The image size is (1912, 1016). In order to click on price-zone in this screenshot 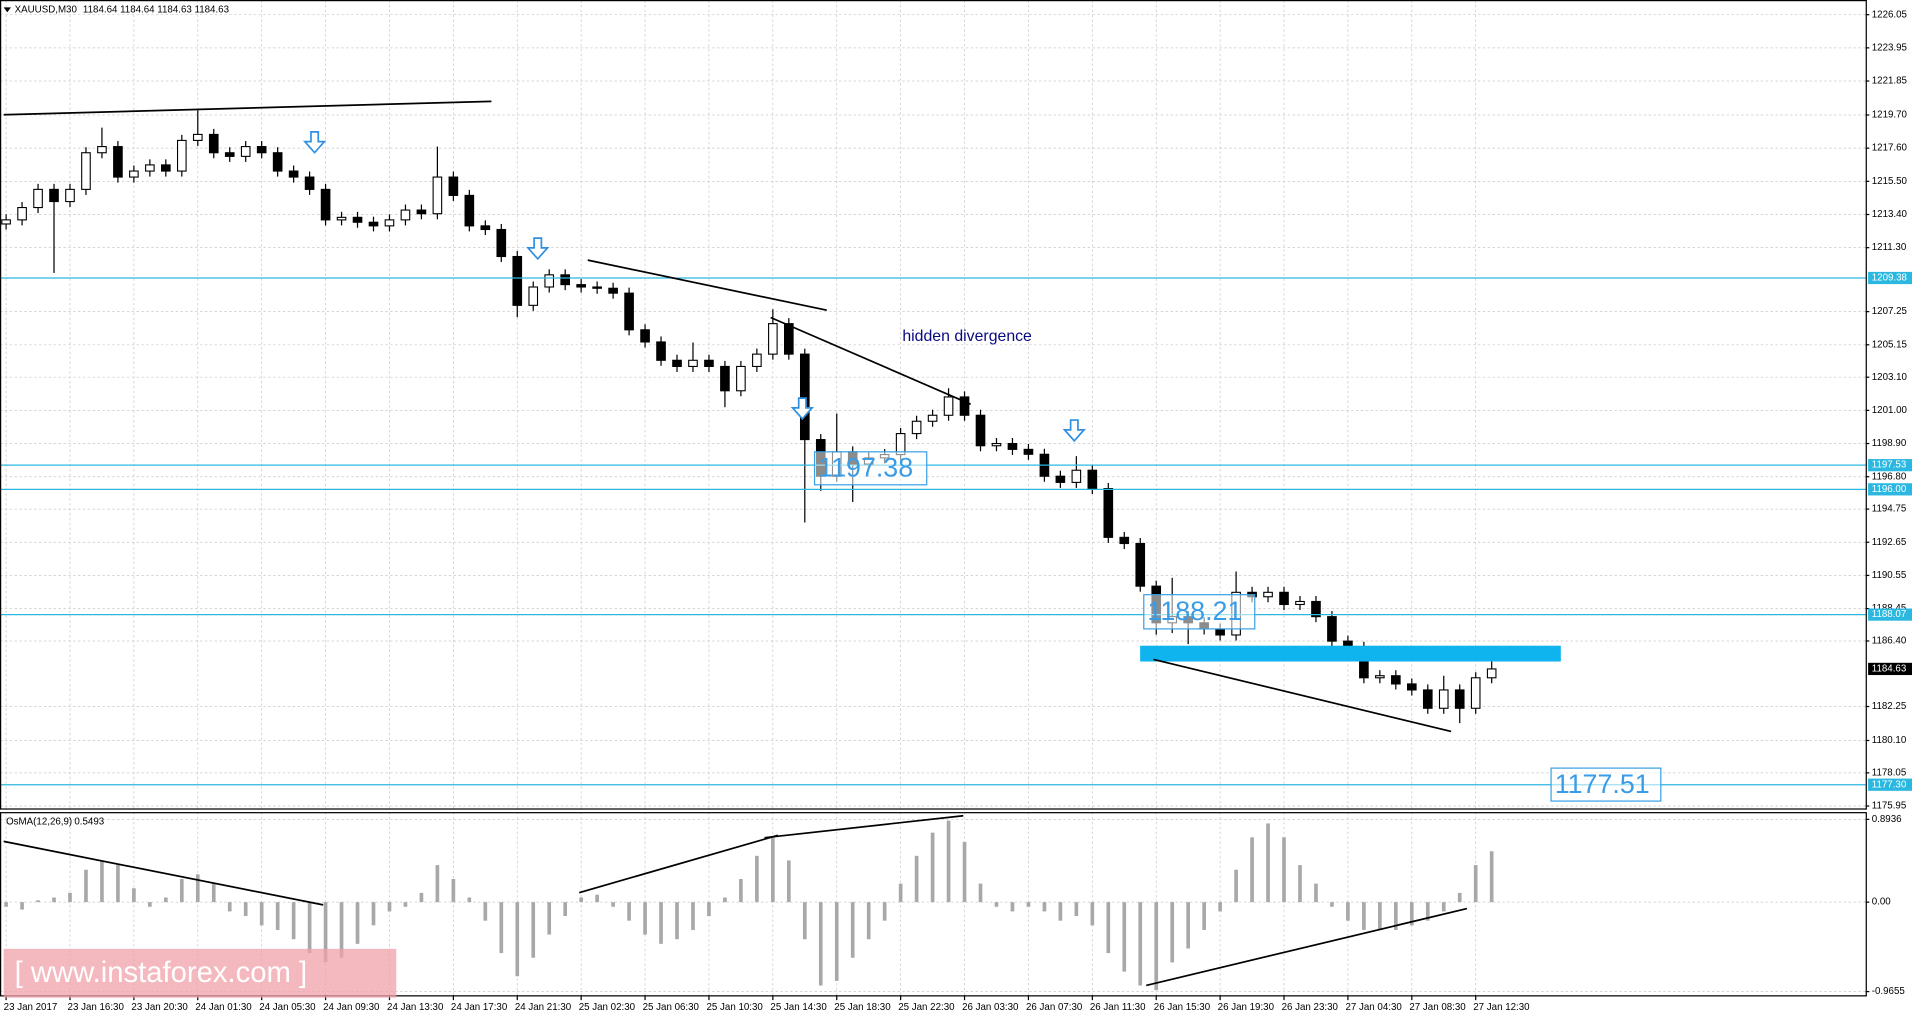, I will do `click(1350, 653)`.